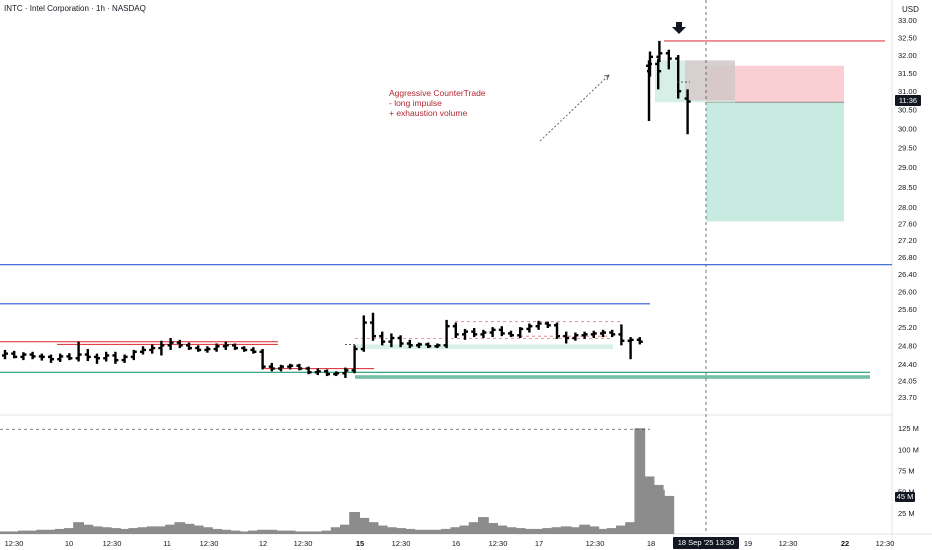  I want to click on price-tick-label: 32.00, so click(907, 55).